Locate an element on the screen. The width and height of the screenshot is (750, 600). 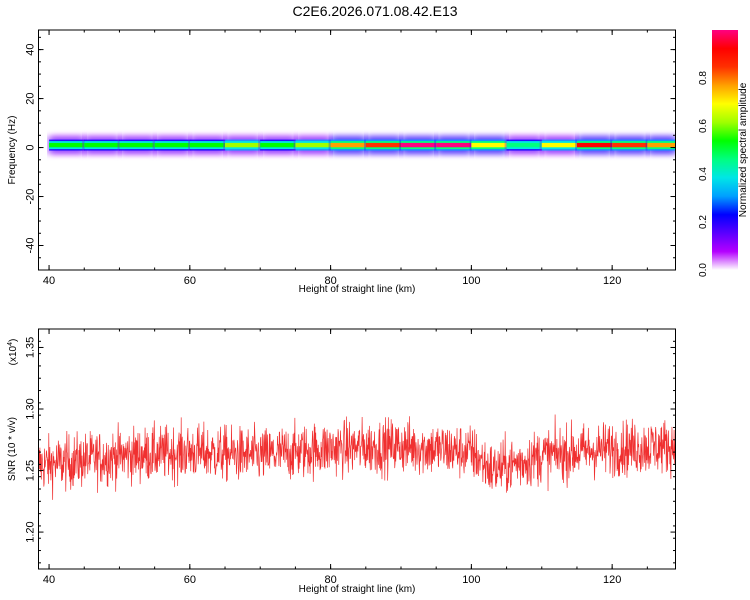
heatmap-band is located at coordinates (362, 145).